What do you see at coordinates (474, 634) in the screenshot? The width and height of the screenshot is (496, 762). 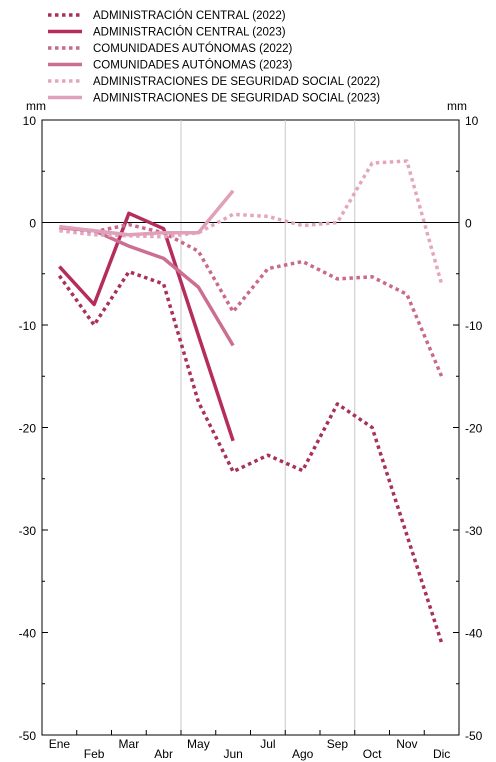 I see `y-tick-label-right: -40` at bounding box center [474, 634].